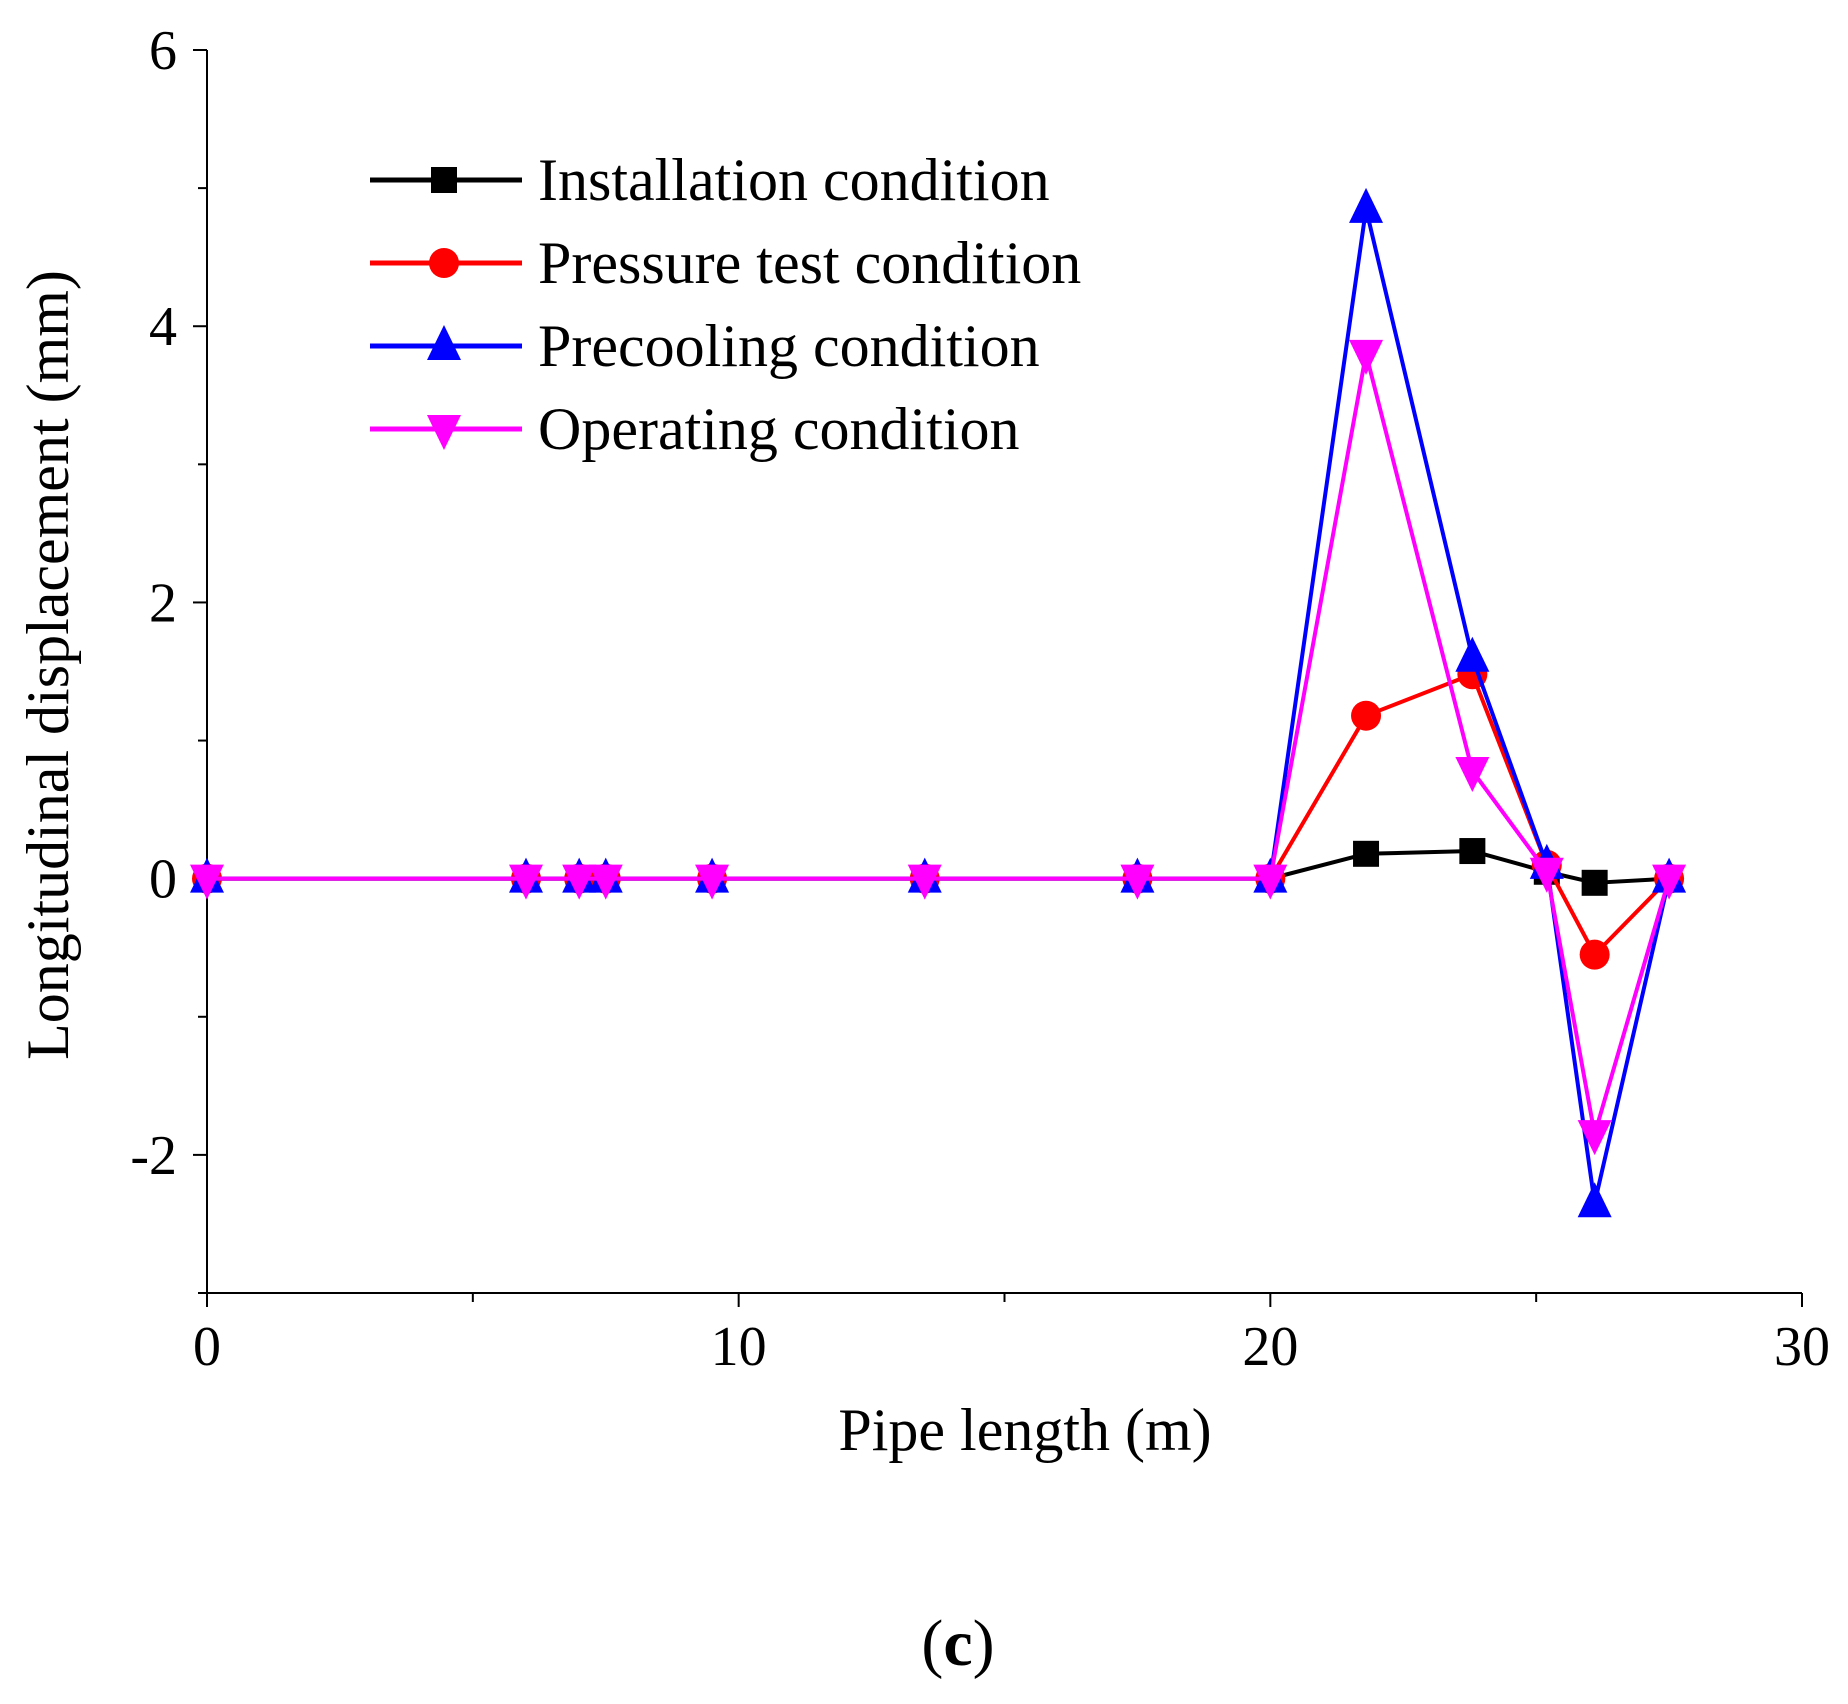 The width and height of the screenshot is (1848, 1704). What do you see at coordinates (163, 880) in the screenshot?
I see `y-tick-label: 0` at bounding box center [163, 880].